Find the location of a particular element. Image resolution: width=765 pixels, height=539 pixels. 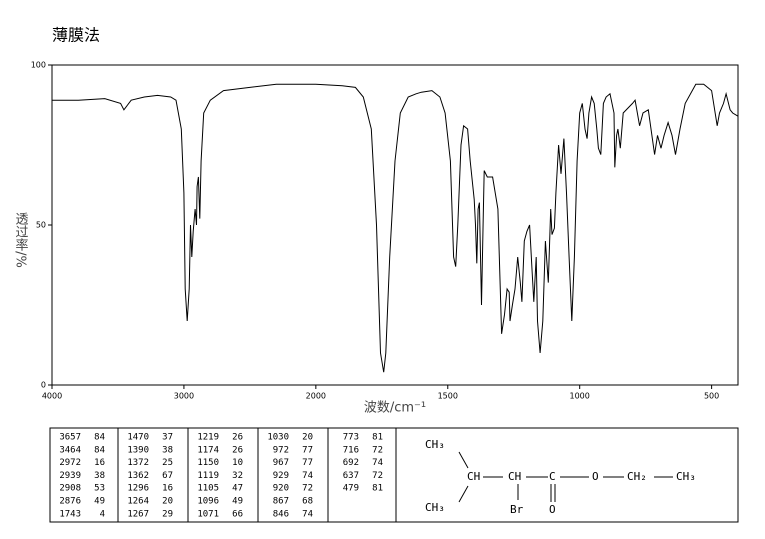

peak-wavenumber: 1470 is located at coordinates (138, 438).